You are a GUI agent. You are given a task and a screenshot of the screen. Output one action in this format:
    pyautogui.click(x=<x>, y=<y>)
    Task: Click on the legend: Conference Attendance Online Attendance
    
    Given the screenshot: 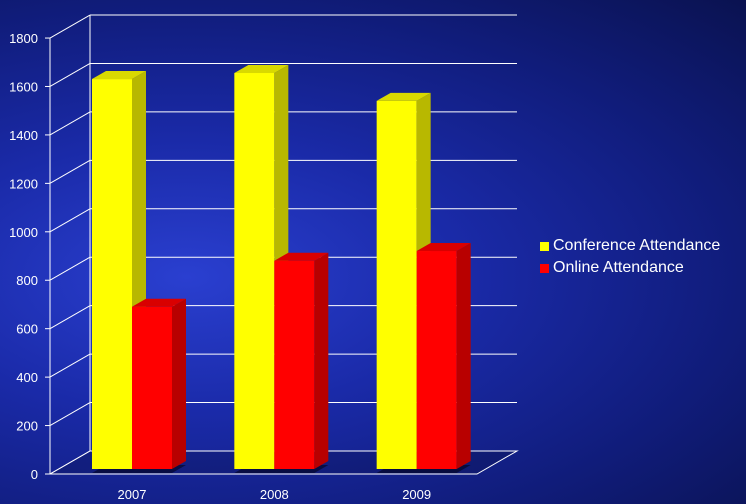 What is the action you would take?
    pyautogui.click(x=630, y=257)
    